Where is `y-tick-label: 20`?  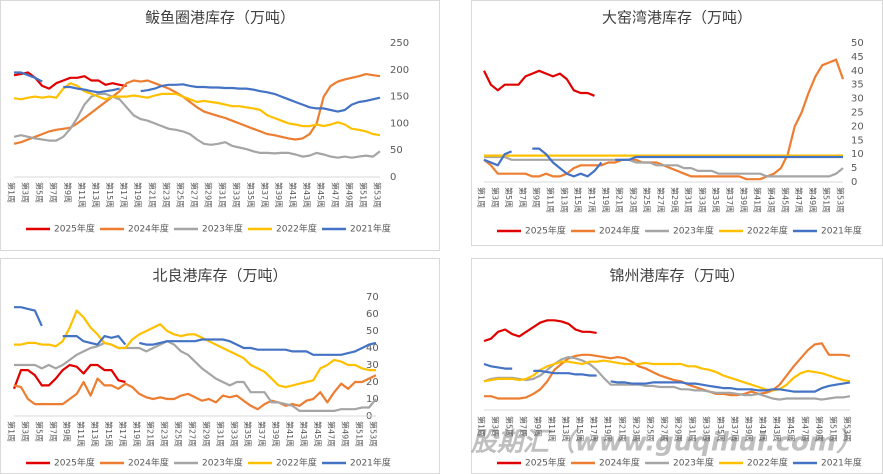
y-tick-label: 20 is located at coordinates (857, 126).